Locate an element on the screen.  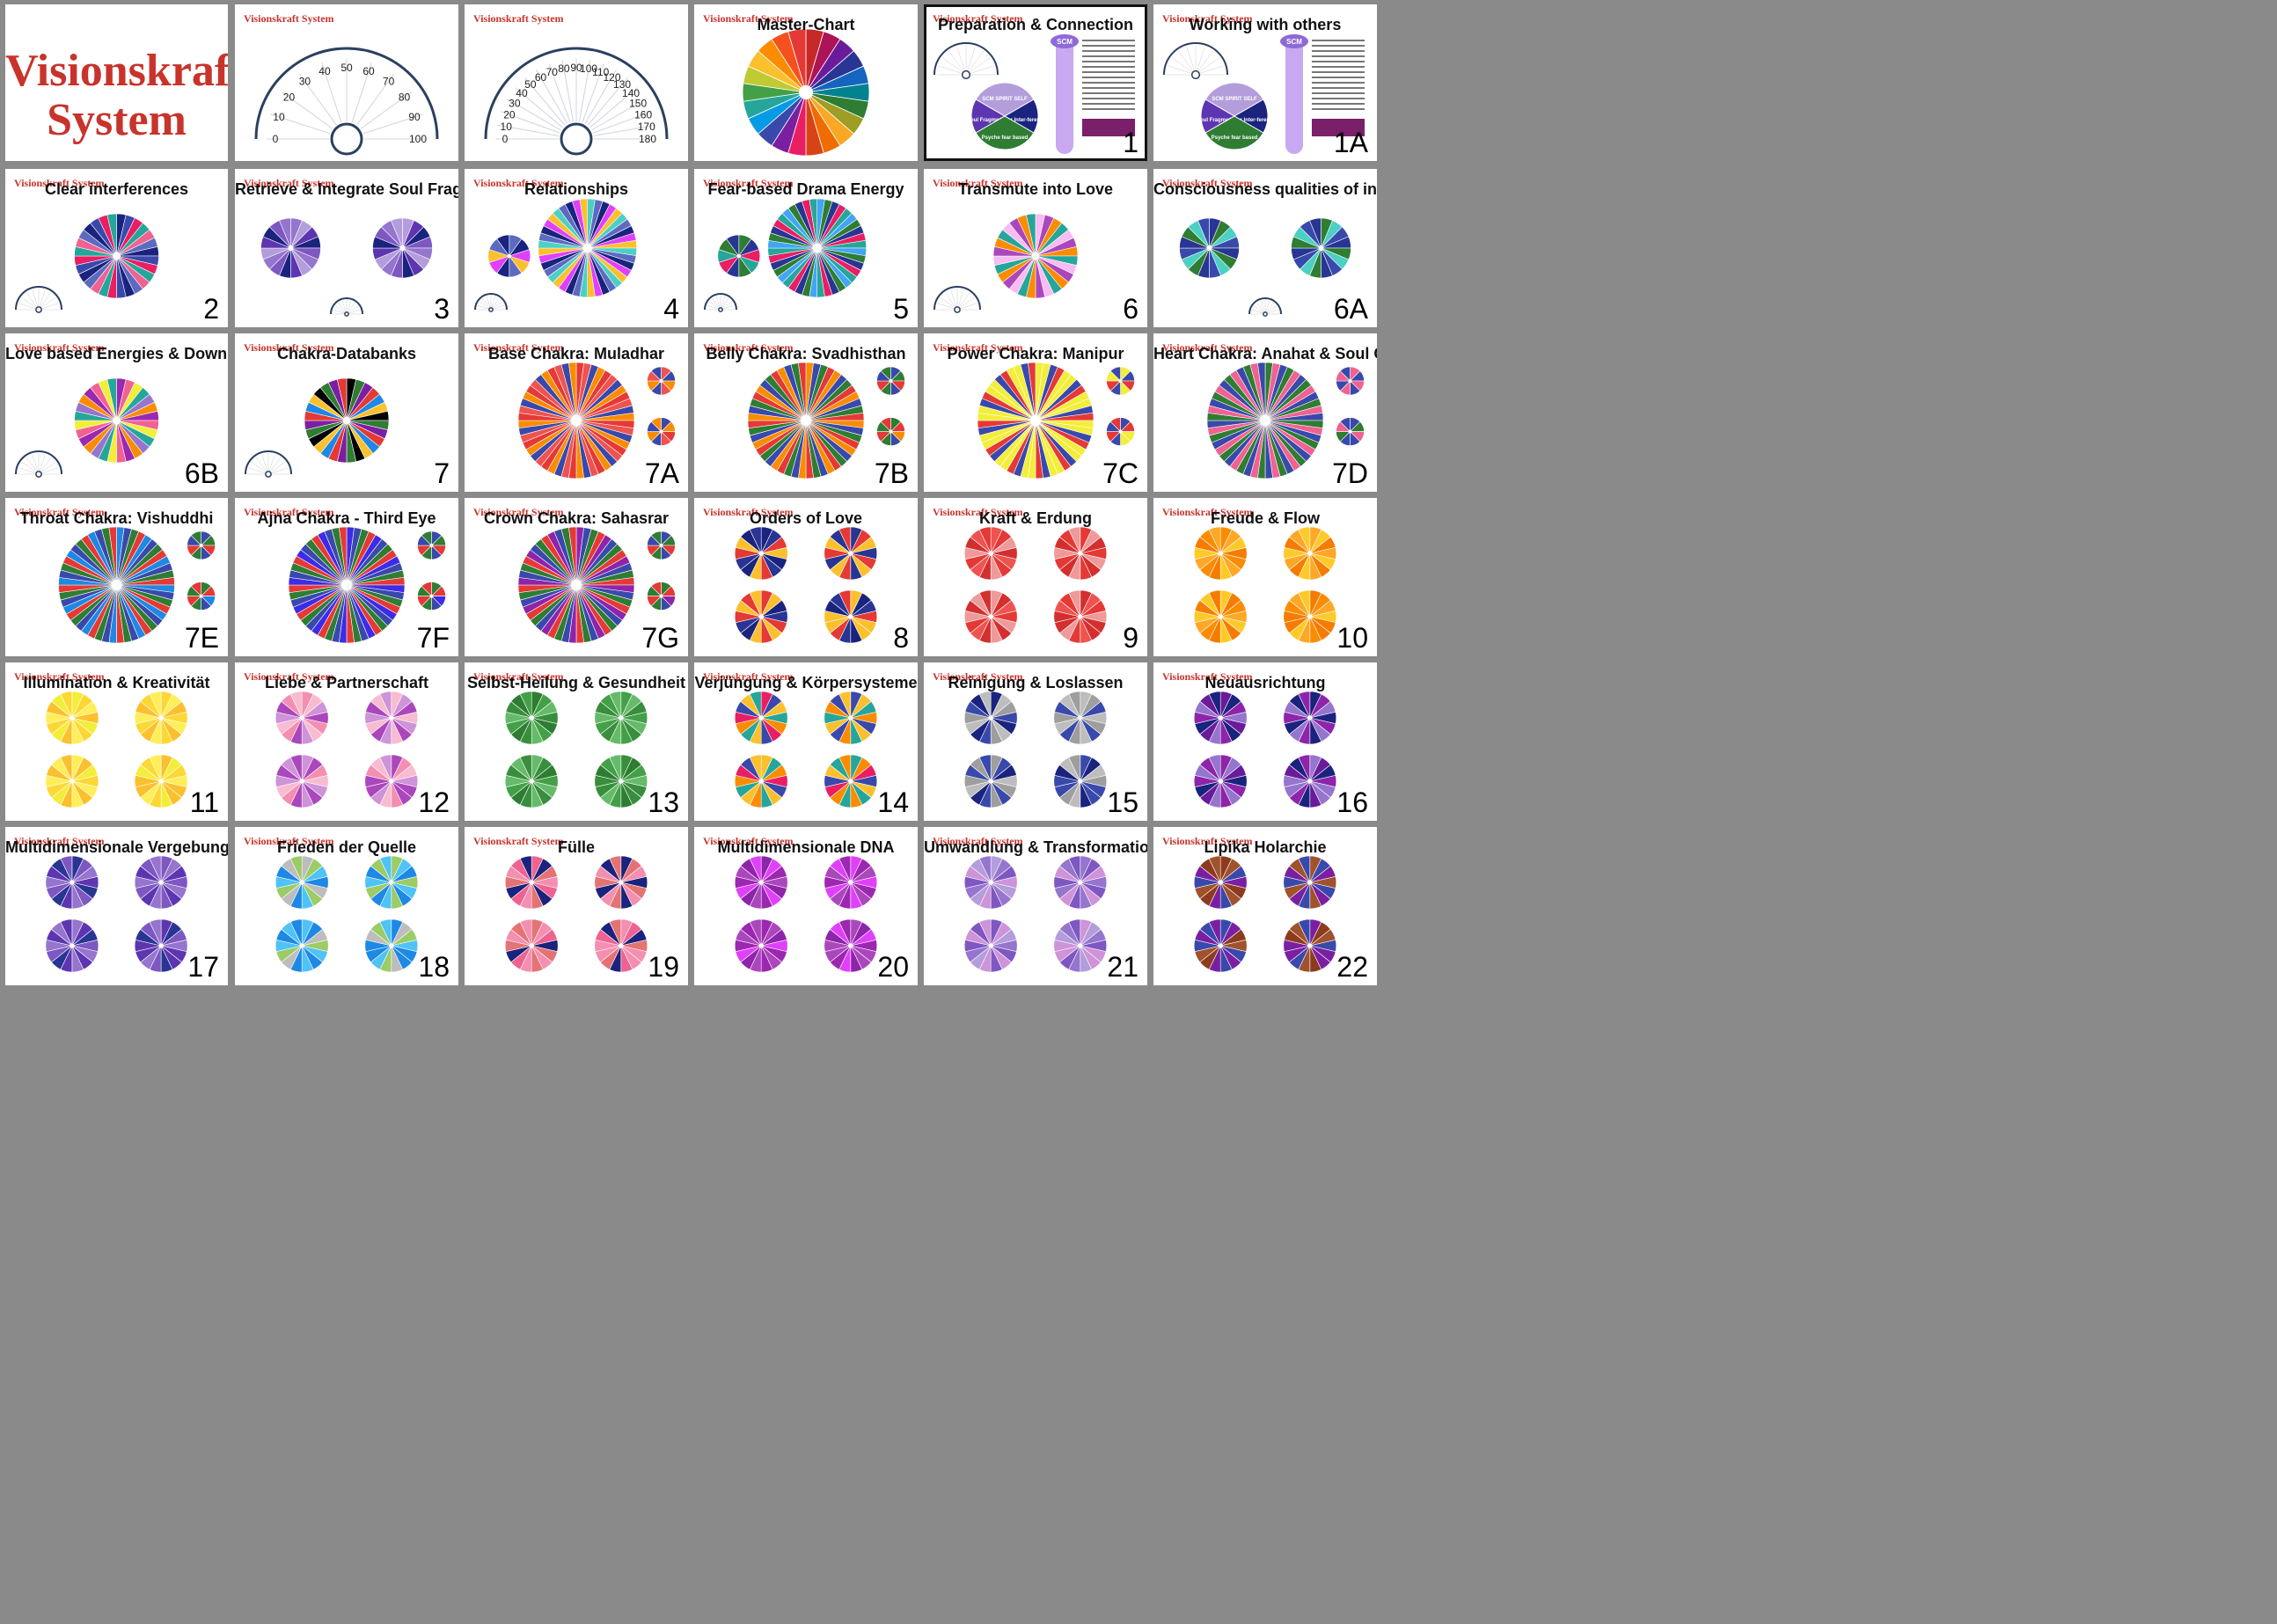
slide-thumbnail: Visionskraft System Frieden der Quelle 18 is located at coordinates (346, 906).